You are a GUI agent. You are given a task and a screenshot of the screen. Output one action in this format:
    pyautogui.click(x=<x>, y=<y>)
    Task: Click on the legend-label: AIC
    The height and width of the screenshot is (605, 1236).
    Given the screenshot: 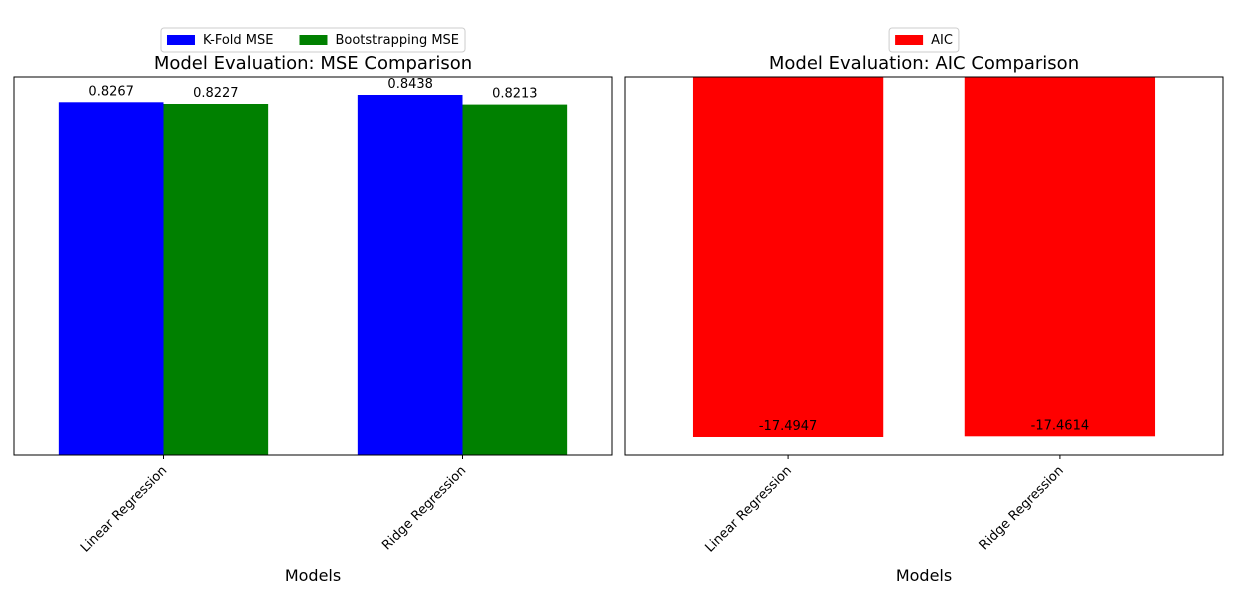 What is the action you would take?
    pyautogui.click(x=942, y=40)
    